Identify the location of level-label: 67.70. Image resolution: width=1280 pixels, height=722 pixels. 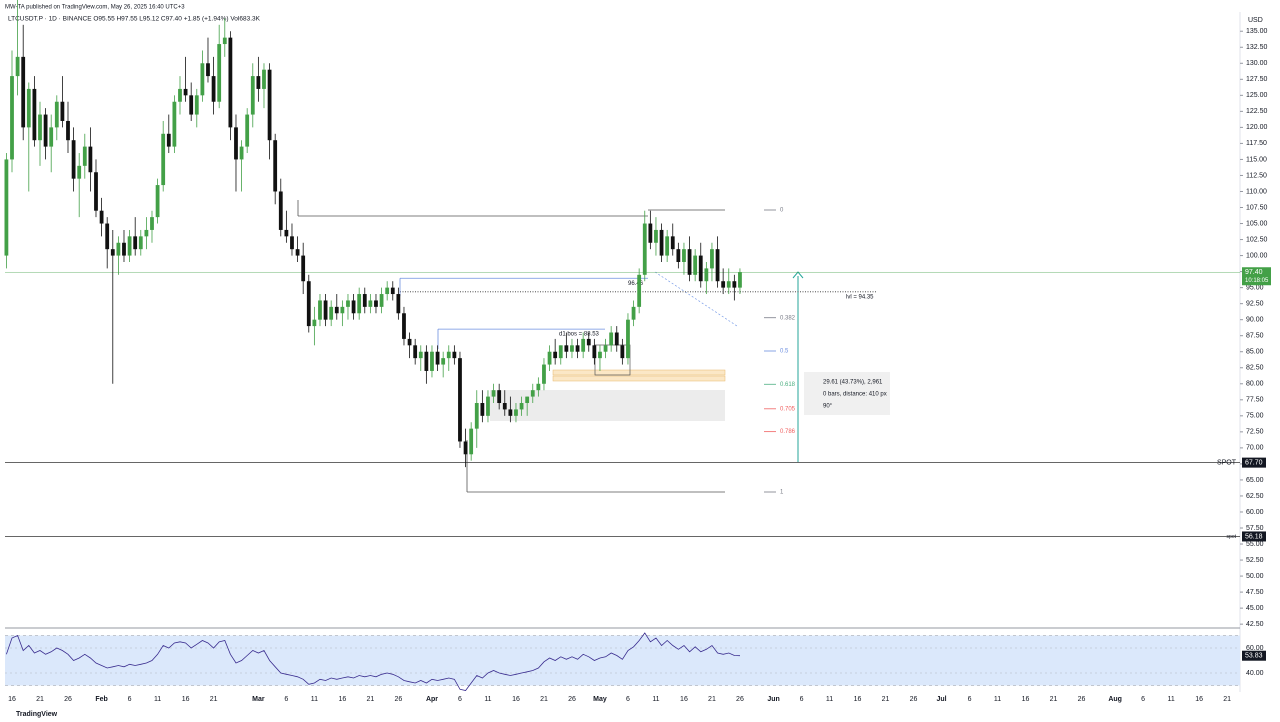
(1254, 462).